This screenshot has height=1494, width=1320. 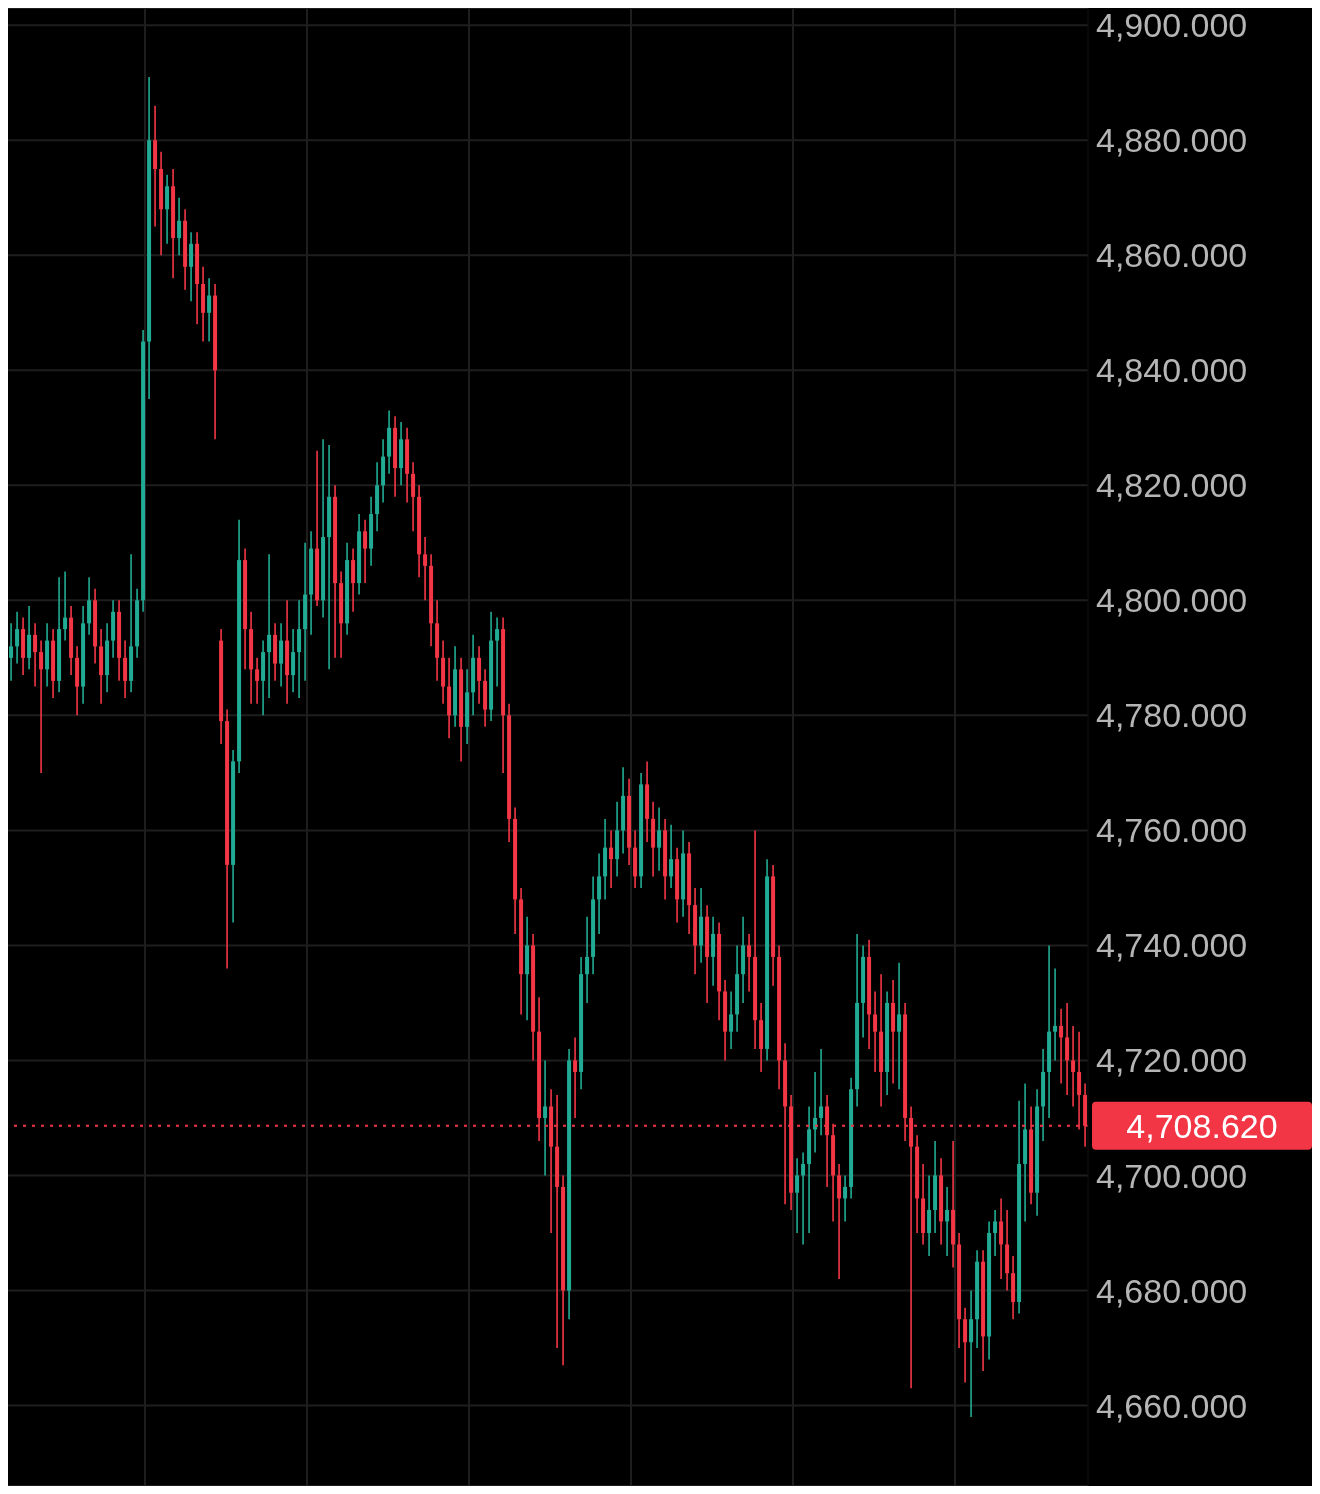 I want to click on y-tick-label: 4,880.000, so click(x=1172, y=140).